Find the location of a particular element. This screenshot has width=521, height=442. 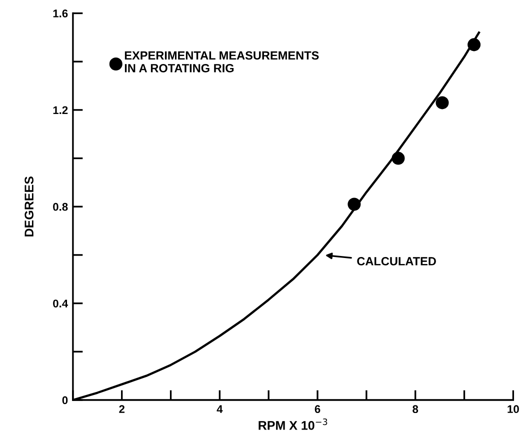

x-tick-label: 10 is located at coordinates (513, 409).